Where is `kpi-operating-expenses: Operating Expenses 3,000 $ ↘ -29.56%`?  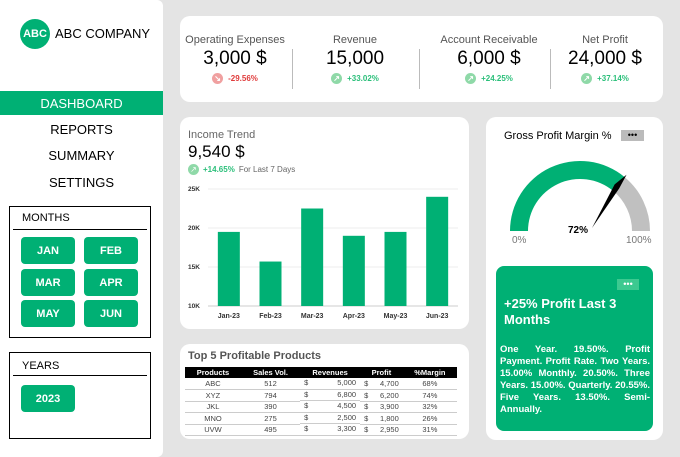 kpi-operating-expenses: Operating Expenses 3,000 $ ↘ -29.56% is located at coordinates (235, 59).